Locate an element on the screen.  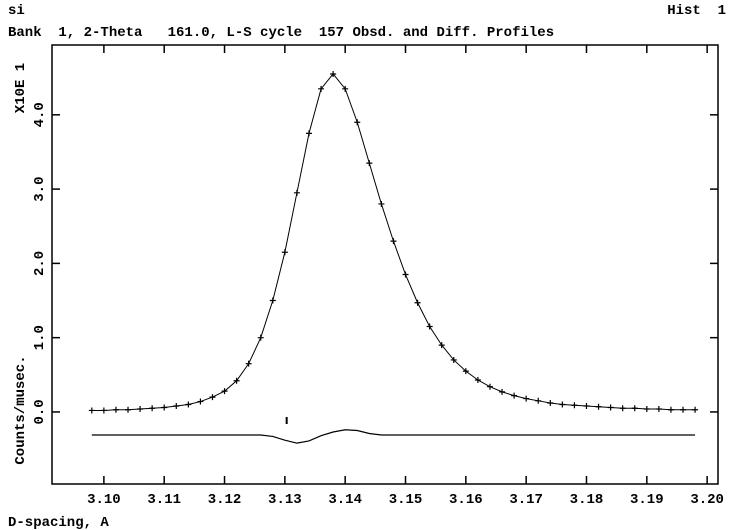
y-axis-label: Counts/musec. is located at coordinates (21, 409).